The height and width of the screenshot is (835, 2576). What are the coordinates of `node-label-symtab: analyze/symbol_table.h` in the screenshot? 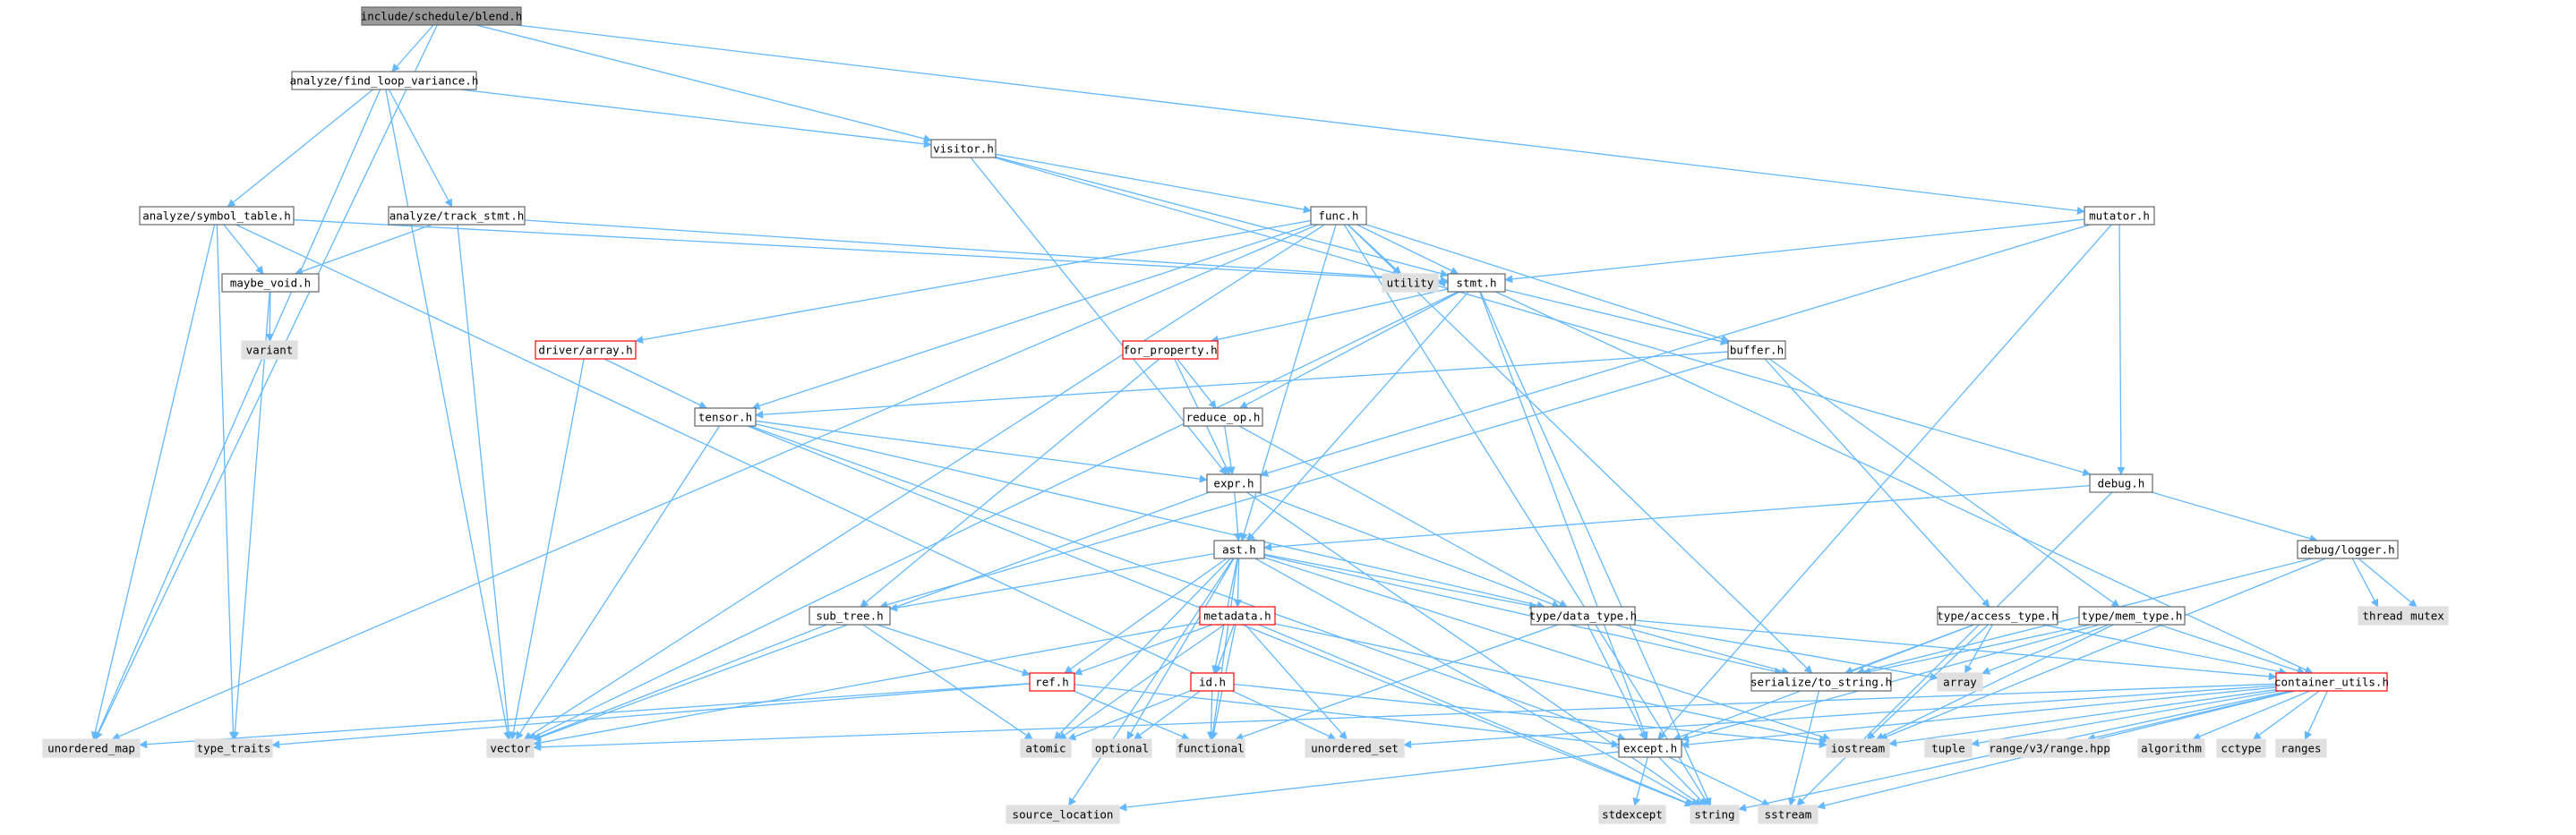 It's located at (216, 216).